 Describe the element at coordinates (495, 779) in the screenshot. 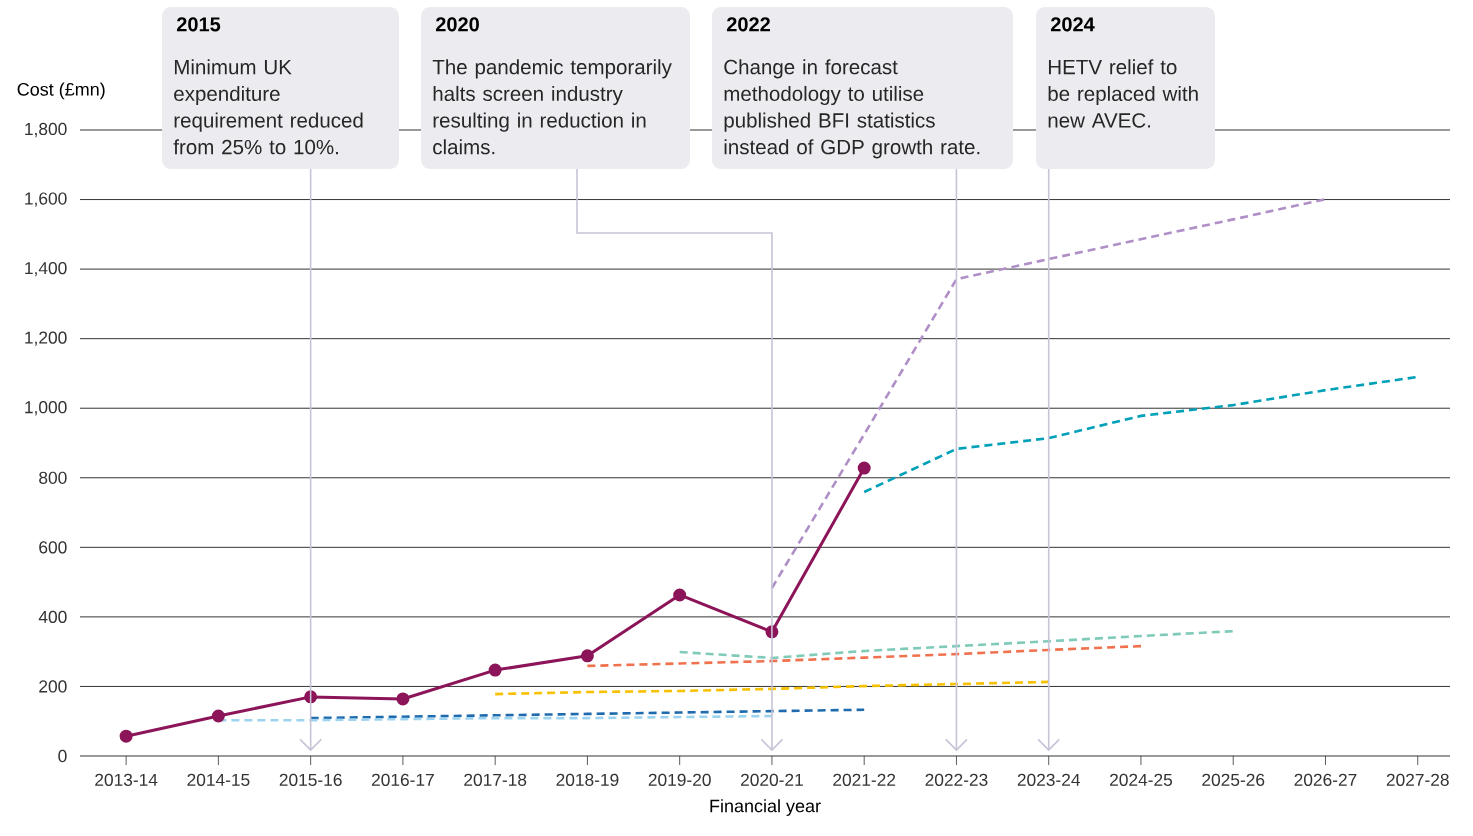

I see `x-tick-label: 2017-18` at that location.